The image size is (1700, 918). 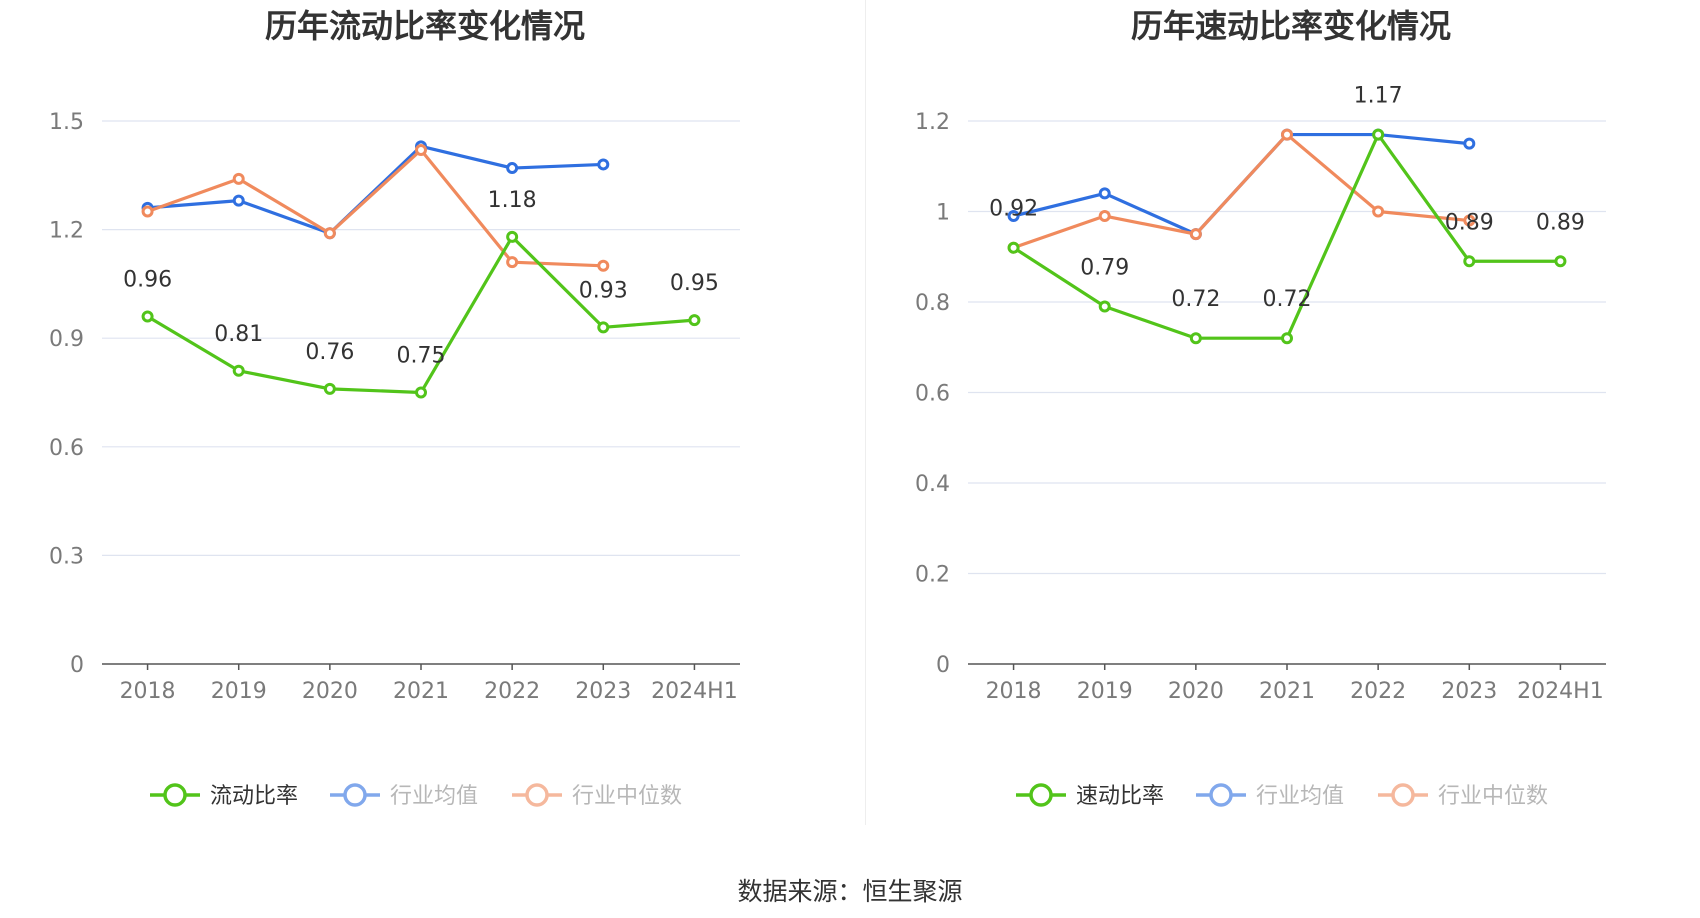 What do you see at coordinates (512, 200) in the screenshot?
I see `data-label: 1.18` at bounding box center [512, 200].